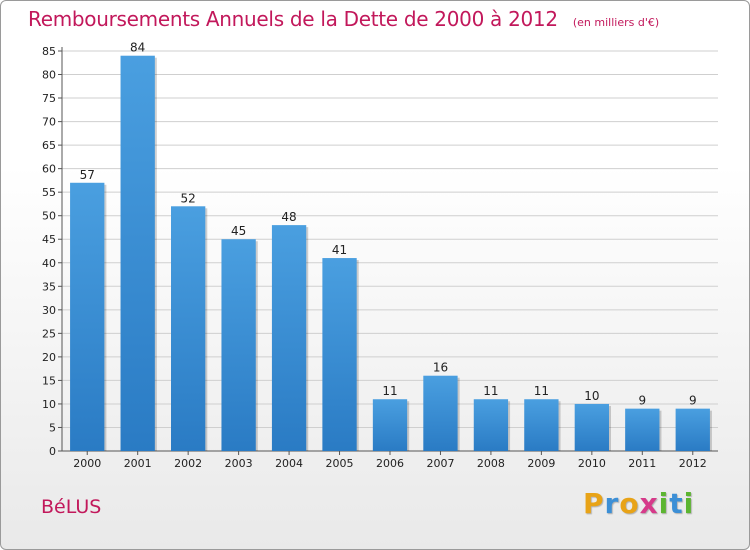 The width and height of the screenshot is (750, 550). What do you see at coordinates (49, 216) in the screenshot?
I see `y-tick-label: 50` at bounding box center [49, 216].